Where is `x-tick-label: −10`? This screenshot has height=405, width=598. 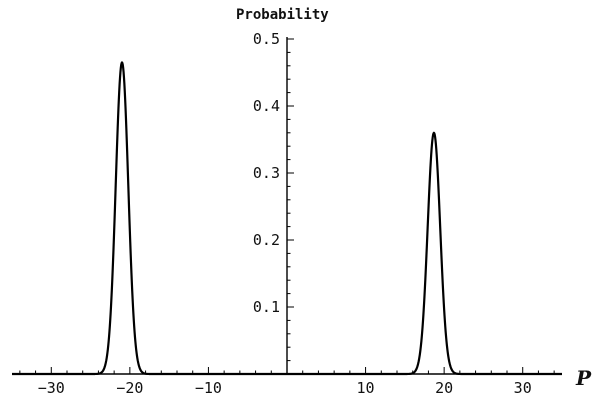 x-tick-label: −10 is located at coordinates (208, 388).